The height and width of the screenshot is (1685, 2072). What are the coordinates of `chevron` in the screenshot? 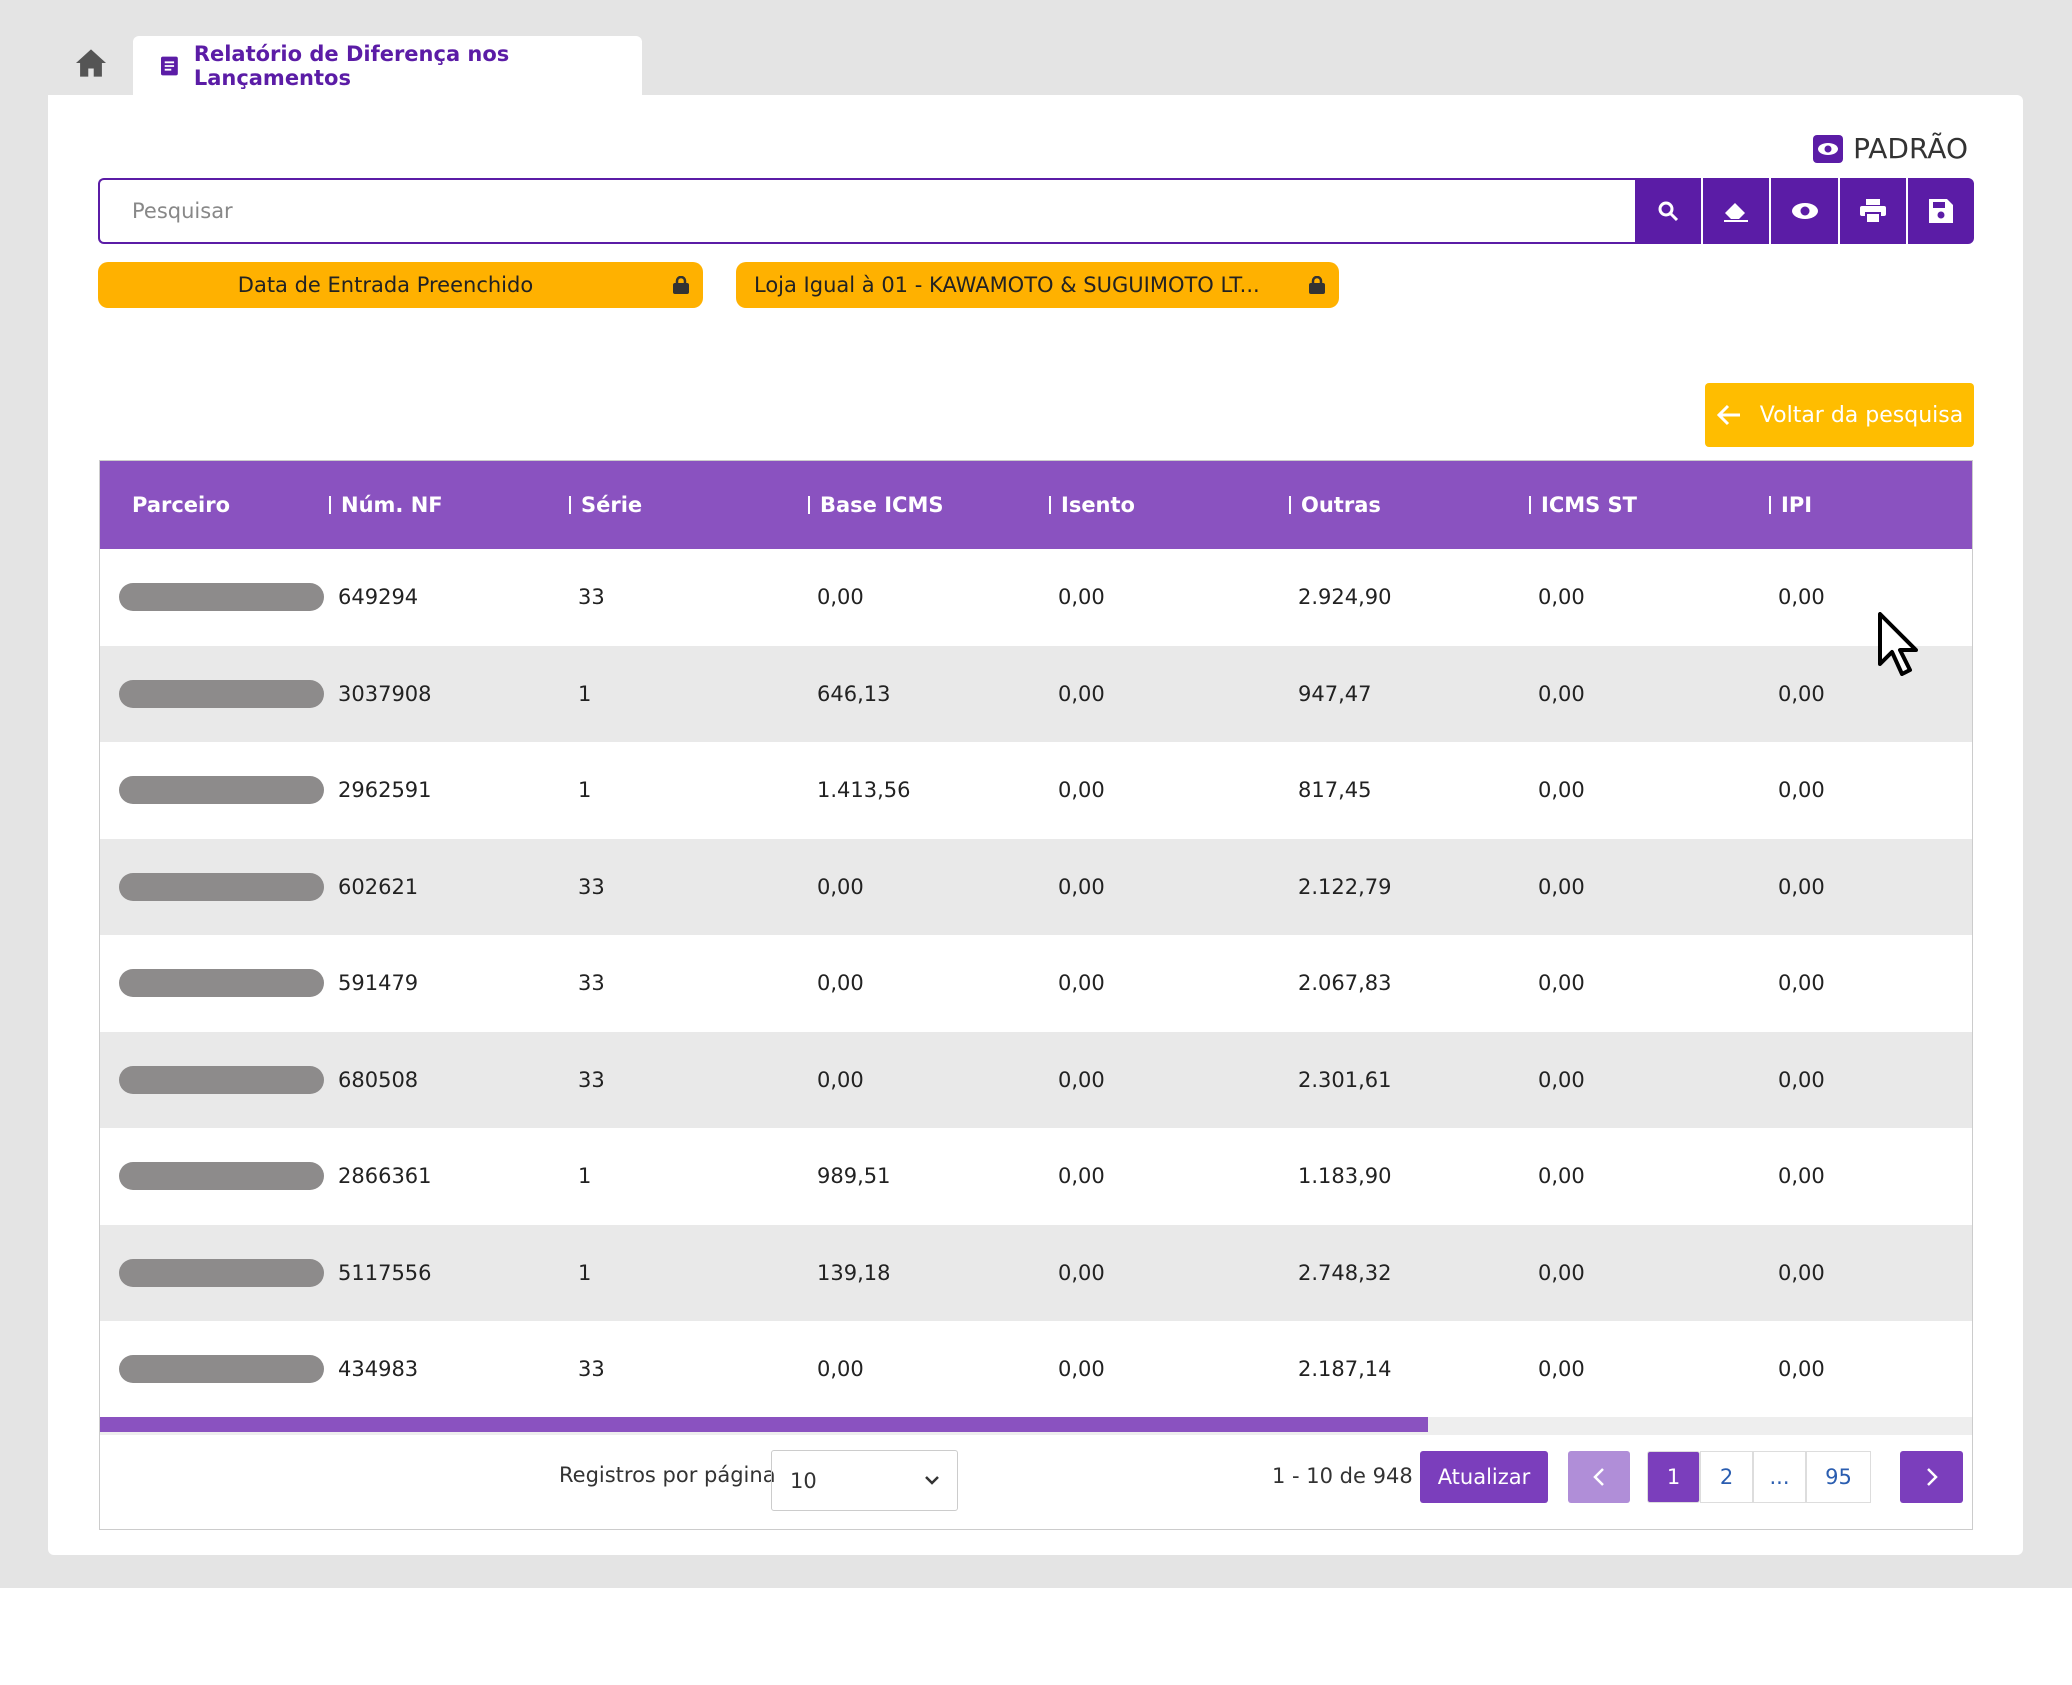 It's located at (1932, 1477).